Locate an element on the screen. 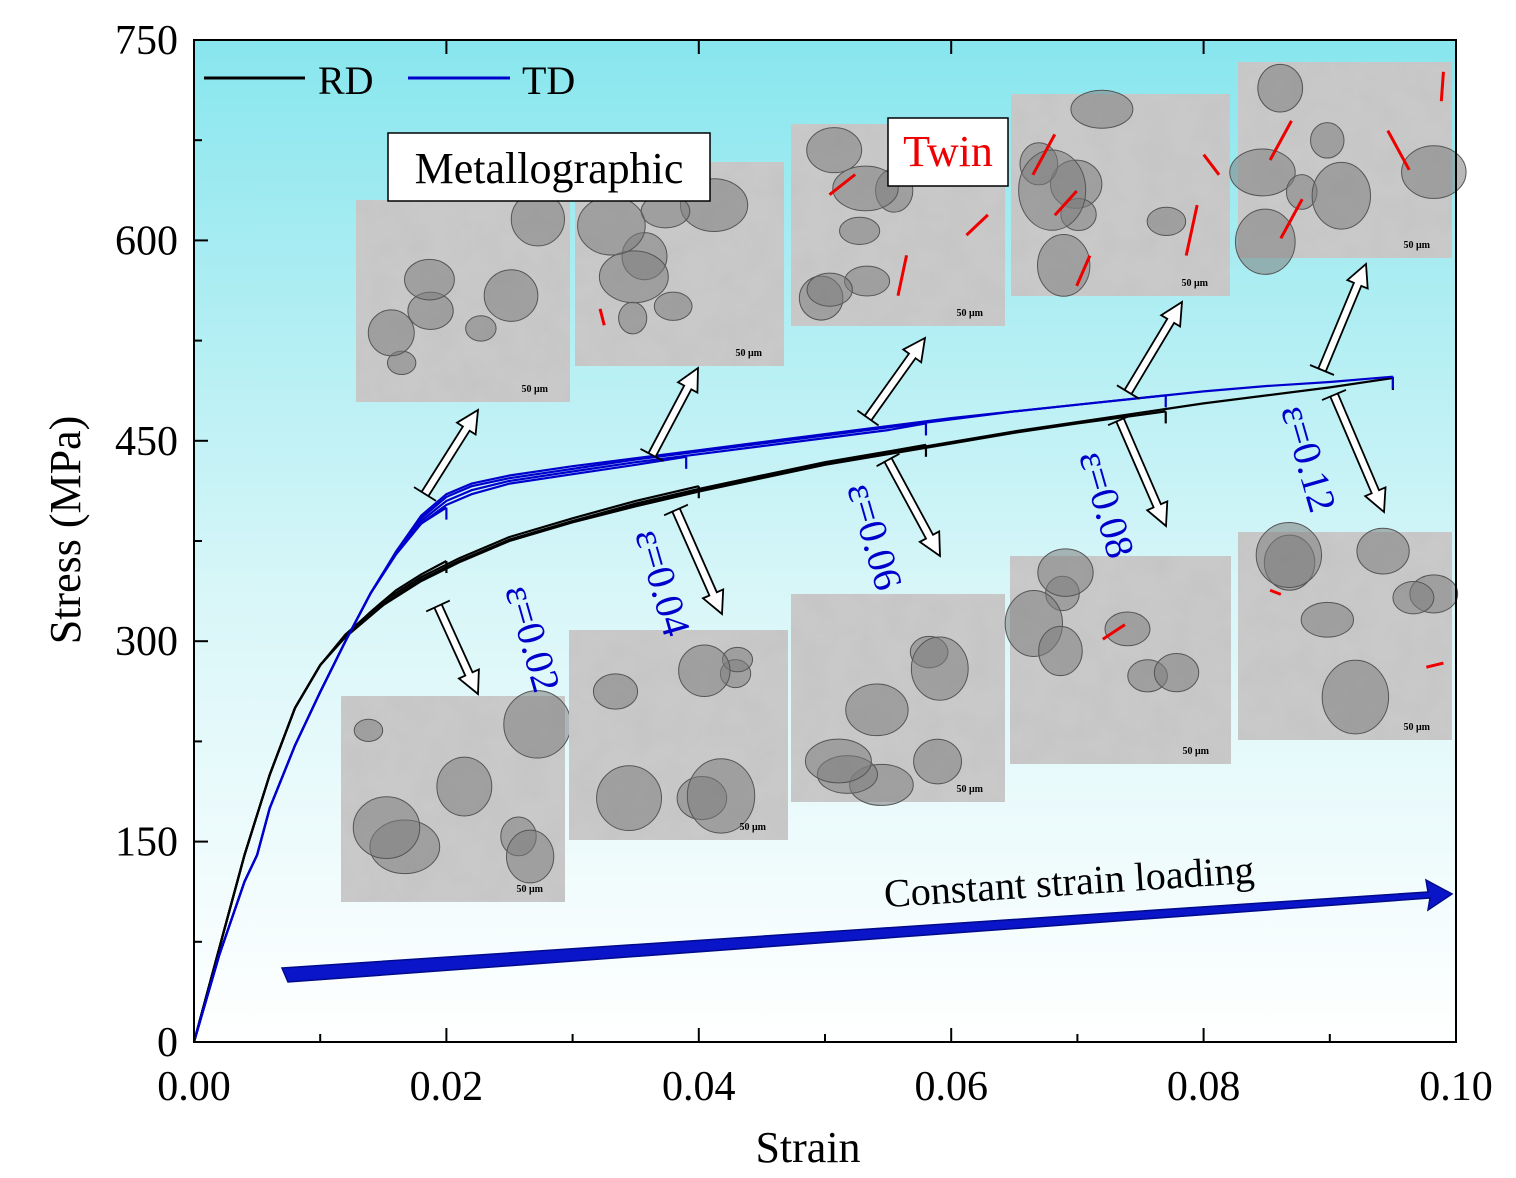 The height and width of the screenshot is (1178, 1516). y-tick-label: 750 is located at coordinates (146, 41).